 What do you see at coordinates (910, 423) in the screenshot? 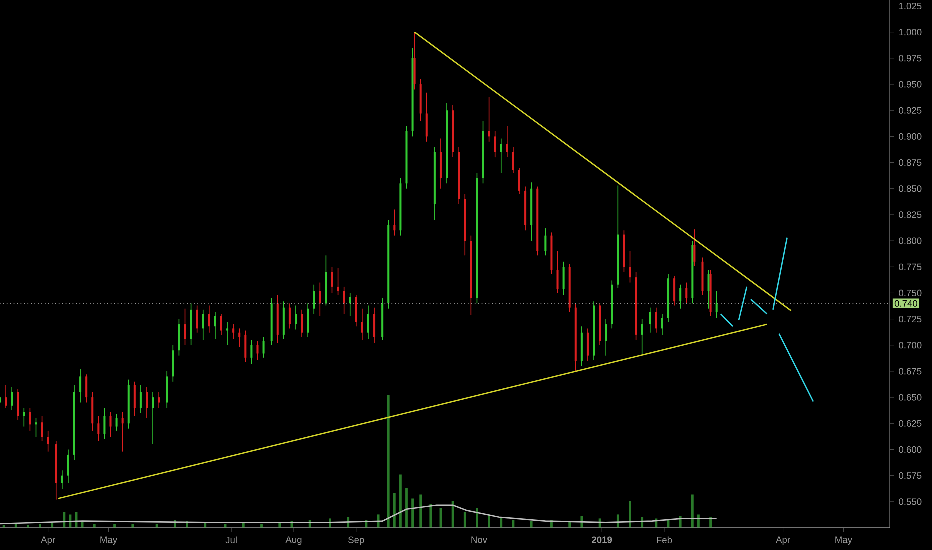
I see `y-tick-label: 0.625` at bounding box center [910, 423].